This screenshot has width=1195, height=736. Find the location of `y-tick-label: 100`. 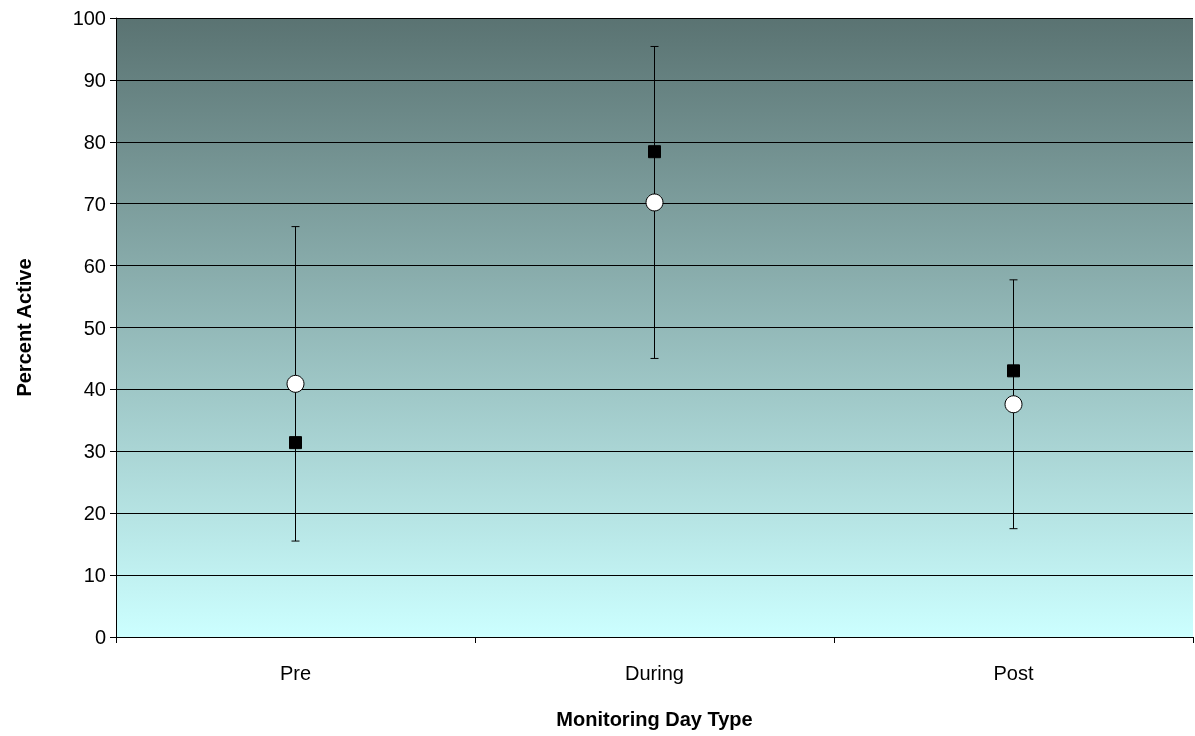

y-tick-label: 100 is located at coordinates (89, 18).